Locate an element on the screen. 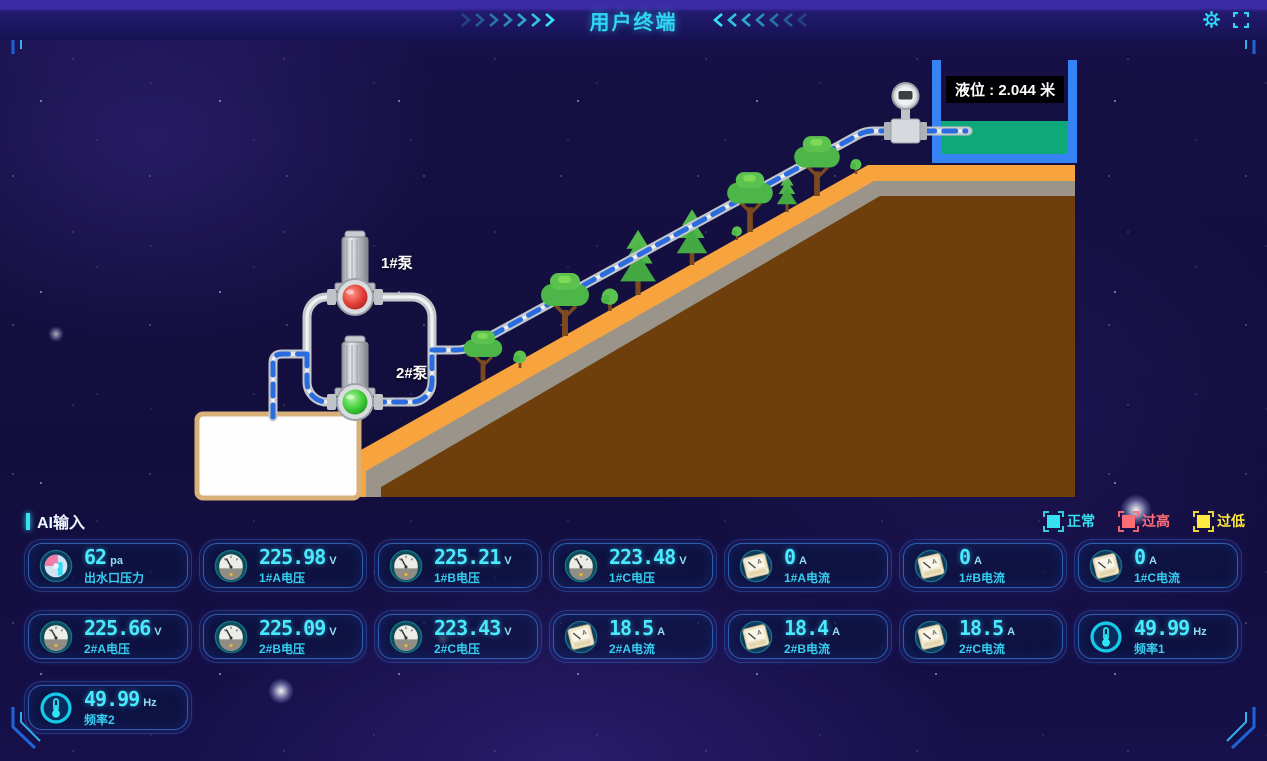 The image size is (1267, 761). ai-section-title: AI输入 is located at coordinates (55, 521).